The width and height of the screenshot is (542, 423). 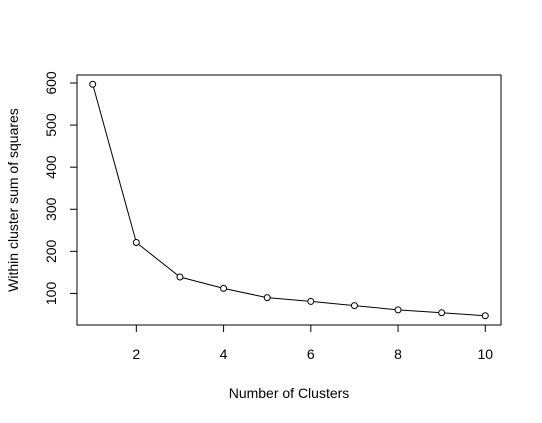 I want to click on y-axis-label: Within cluster sum of squares, so click(x=13, y=200).